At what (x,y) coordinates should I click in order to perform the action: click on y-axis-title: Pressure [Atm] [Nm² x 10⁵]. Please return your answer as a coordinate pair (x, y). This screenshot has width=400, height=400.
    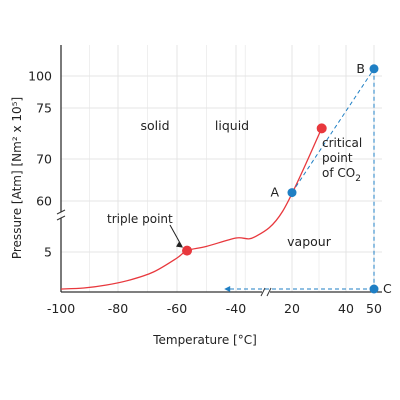
    Looking at the image, I should click on (17, 178).